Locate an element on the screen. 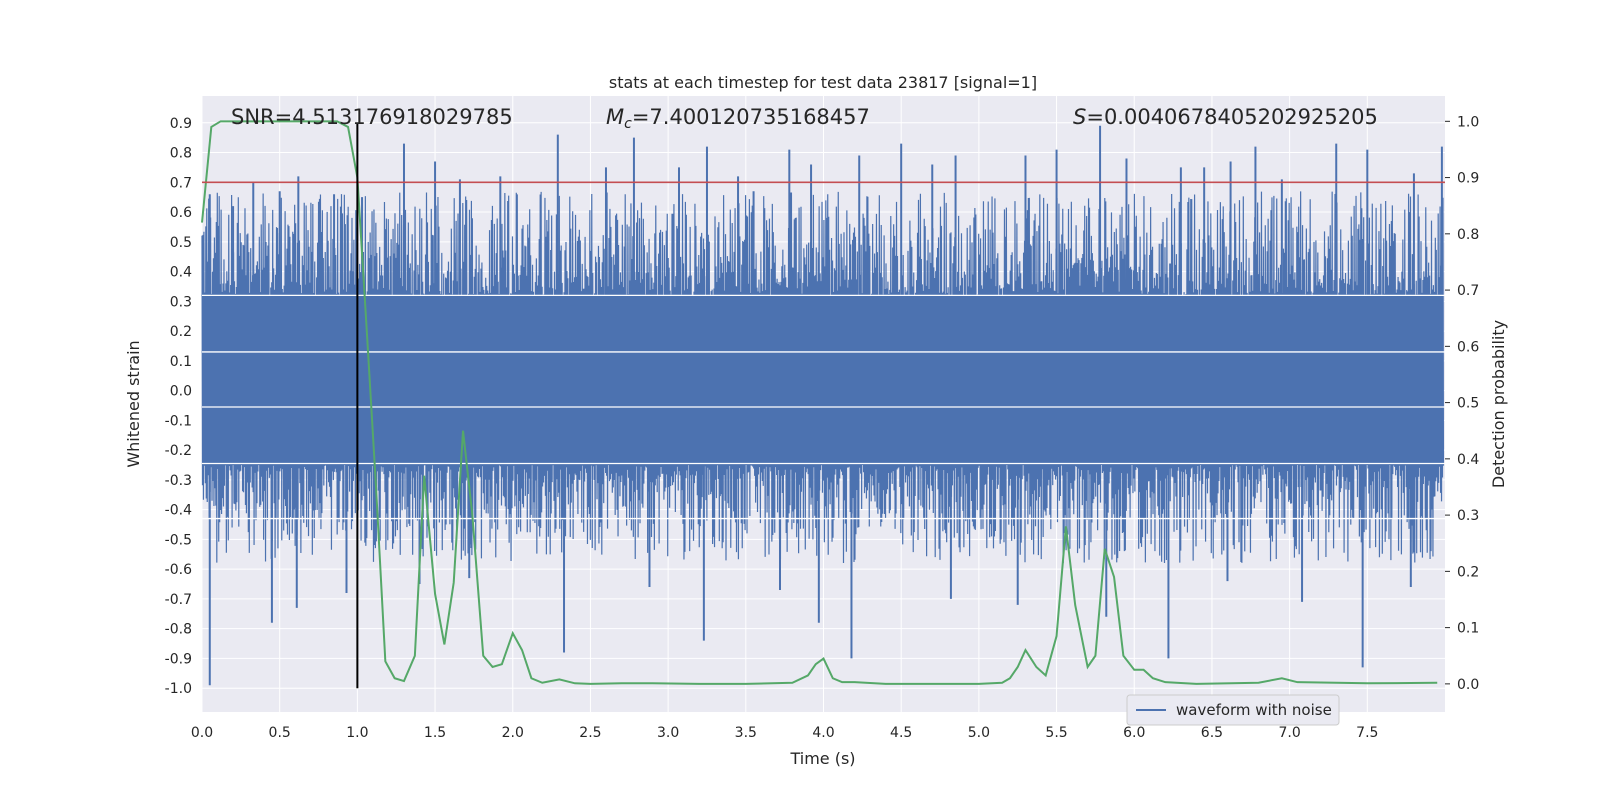  s-annotation: S=0.0040678405202925205 is located at coordinates (1225, 117).